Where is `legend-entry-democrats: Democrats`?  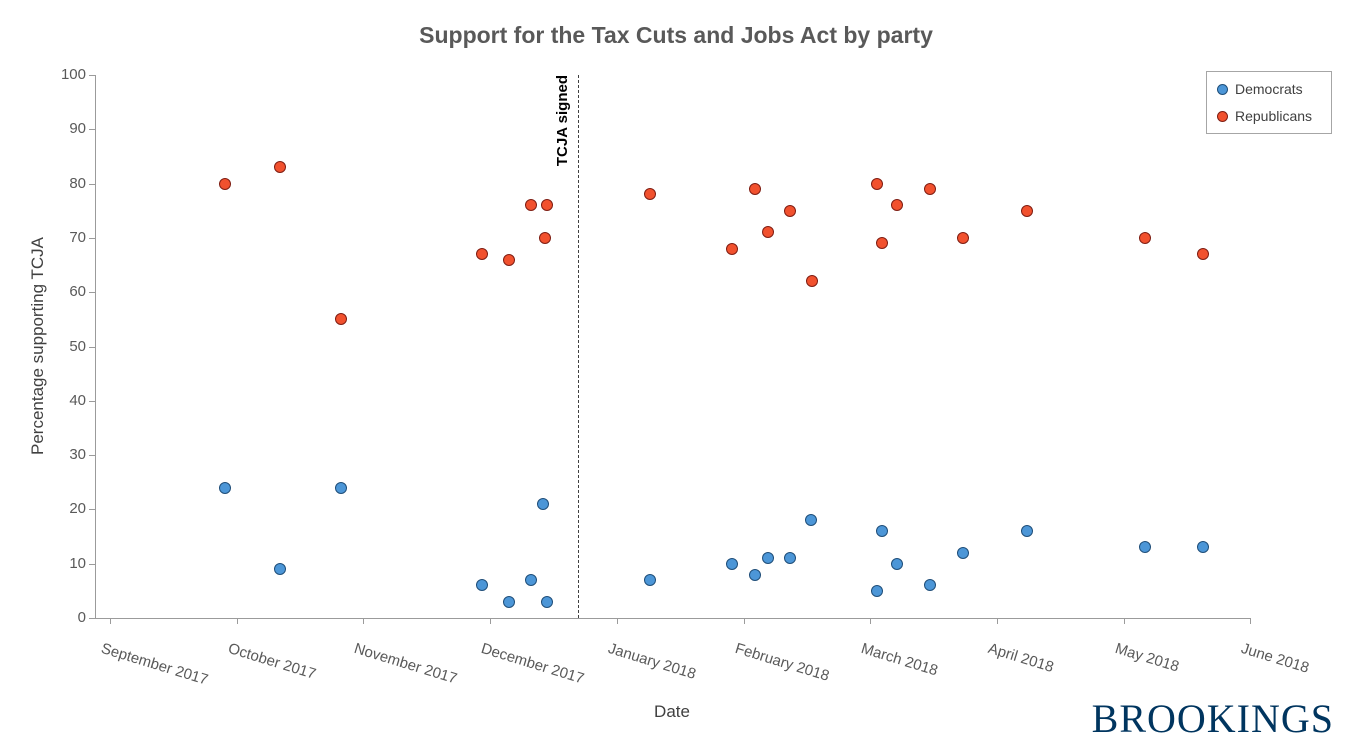
legend-entry-democrats: Democrats is located at coordinates (1269, 89).